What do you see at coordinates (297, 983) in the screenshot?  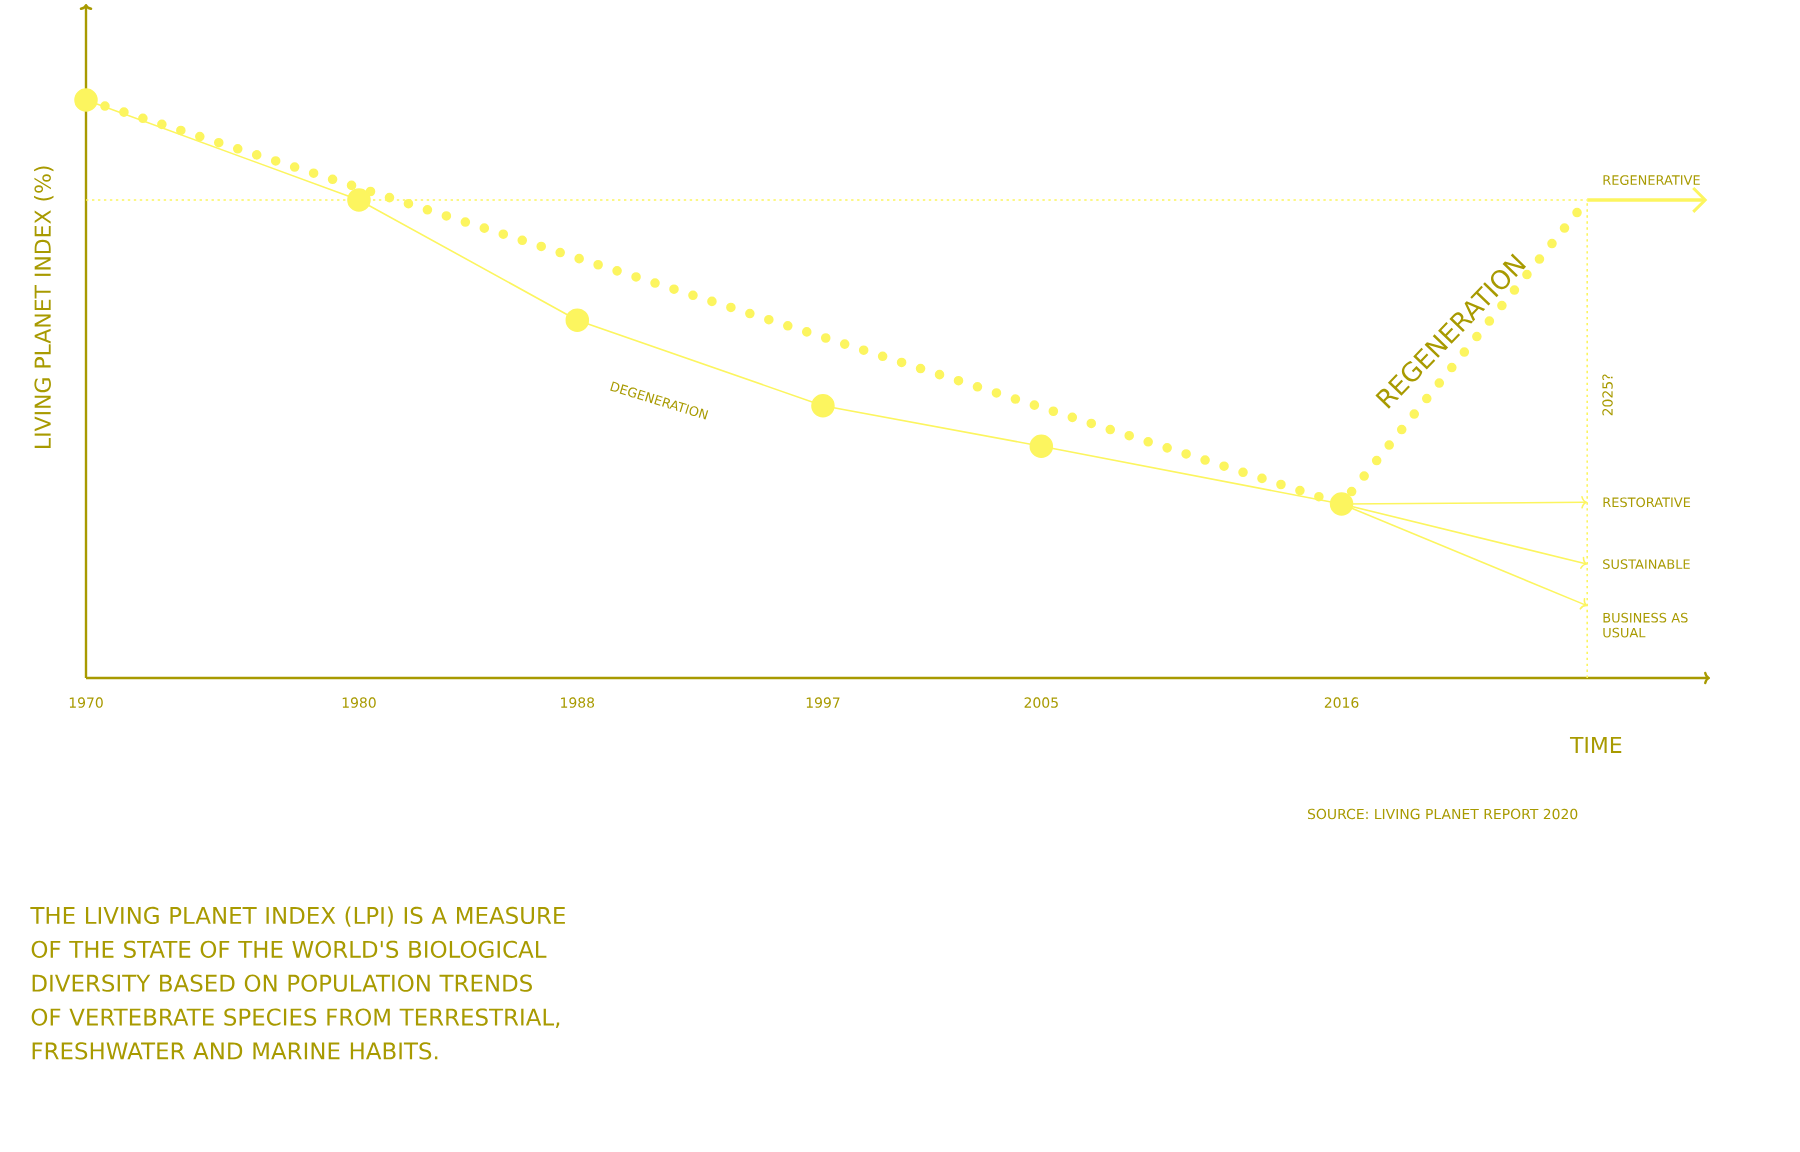 I see `text: THE LIVING PLANET INDEX (LPI) IS A MEASURE OF THE STATE OF THE WORLD'S BIOLOGICAL DIVERSITY BASED ON POPULATION TRENDS OF VERTEBRATE SPECIES FROM TERRESTRIAL, FRESHWATER AND MARINE HABITS.` at bounding box center [297, 983].